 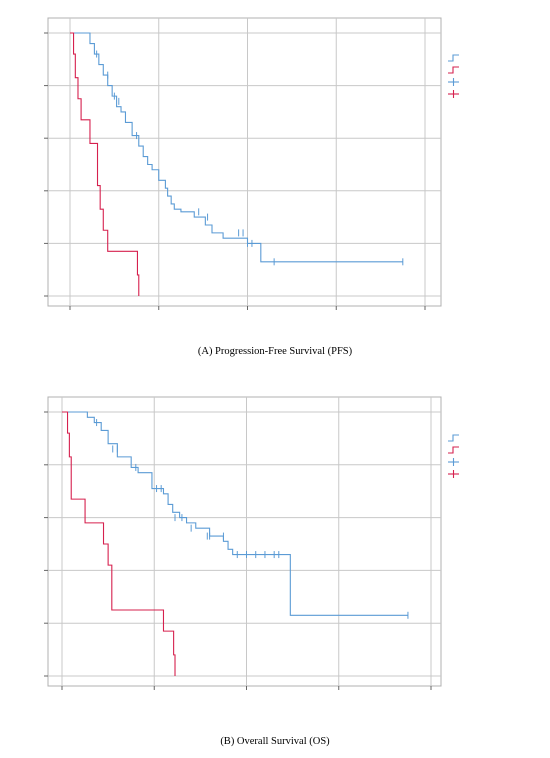 I want to click on caption-b: (B) Overall Survival (OS), so click(x=275, y=741).